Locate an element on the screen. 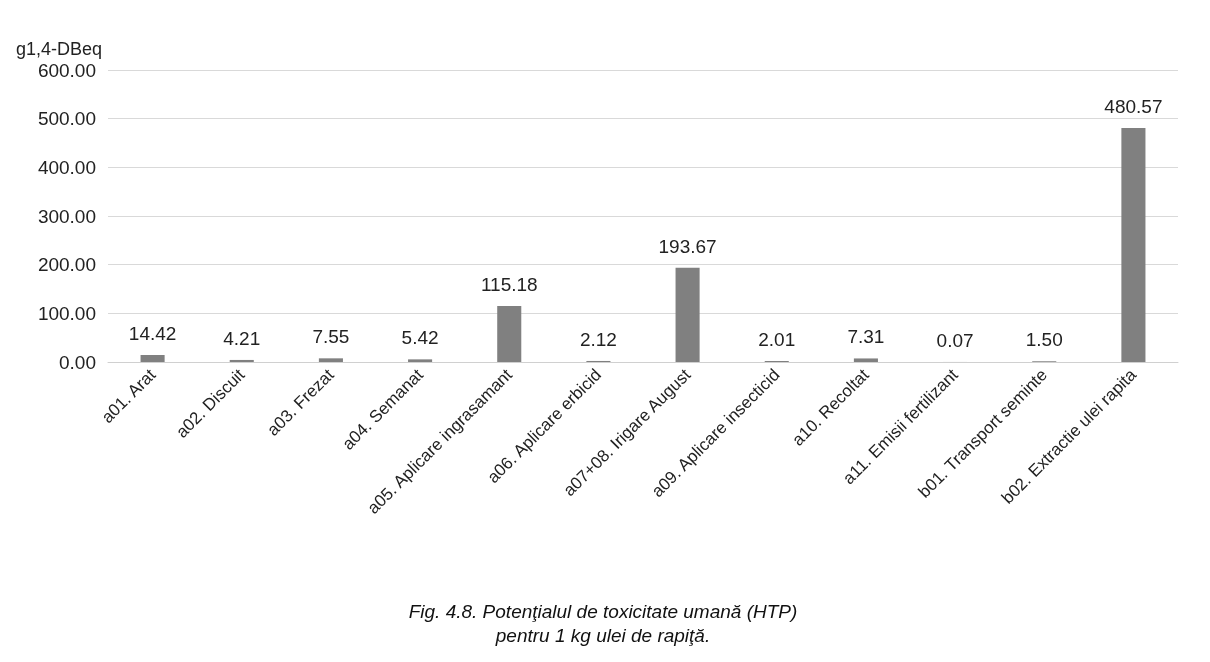  y-tick-label: 100.00 is located at coordinates (66, 313).